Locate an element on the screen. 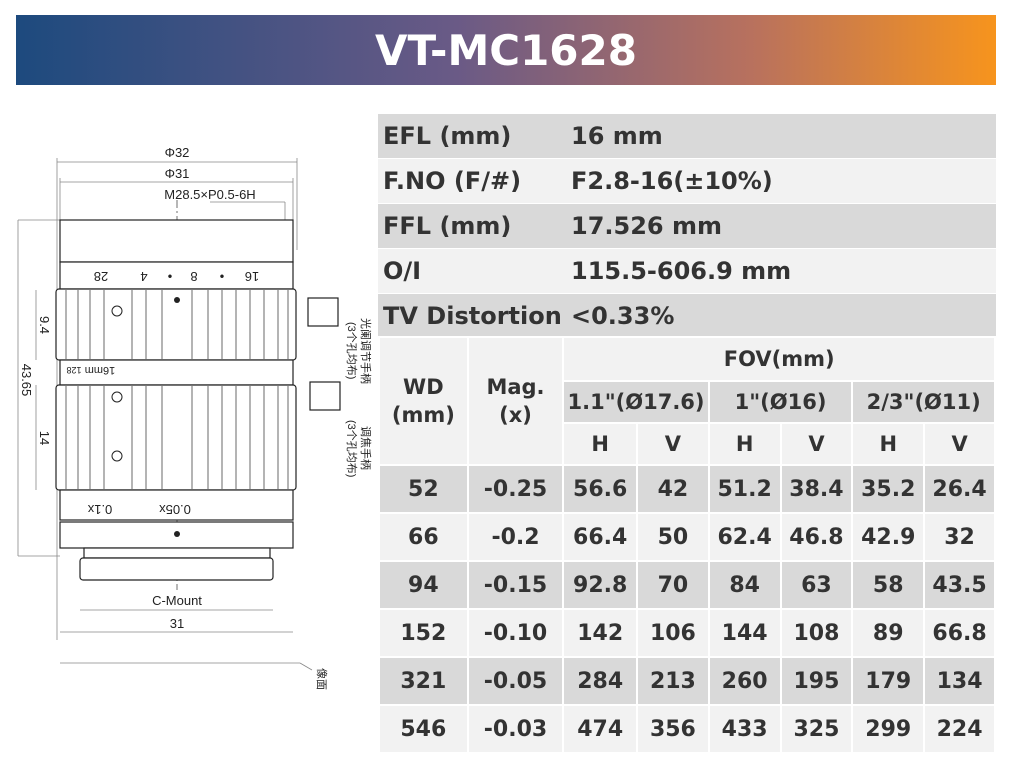 This screenshot has width=1012, height=768. table-cell: -0.03 is located at coordinates (515, 729).